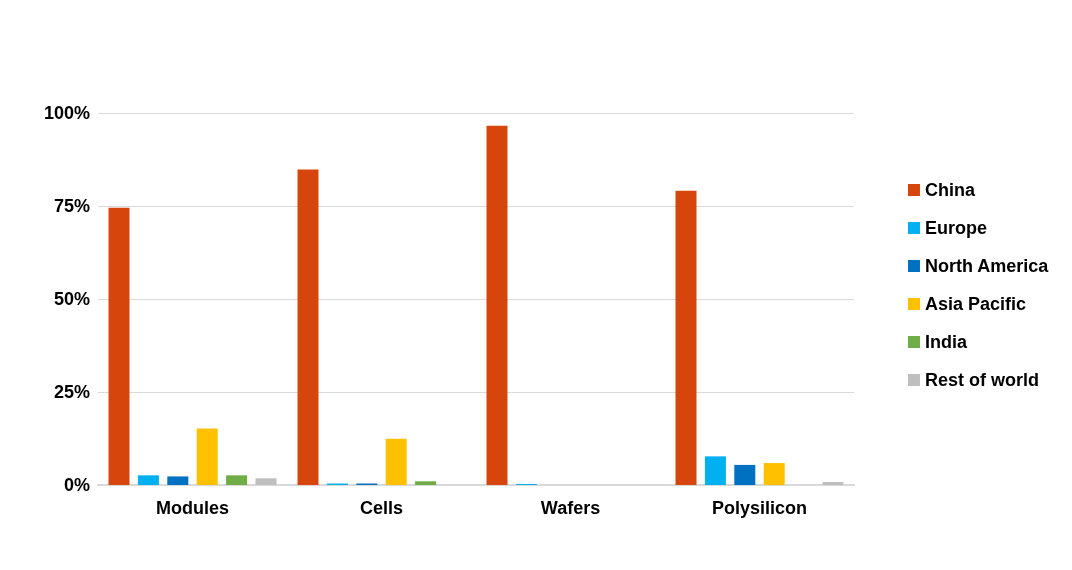  I want to click on legend-label: India, so click(946, 342).